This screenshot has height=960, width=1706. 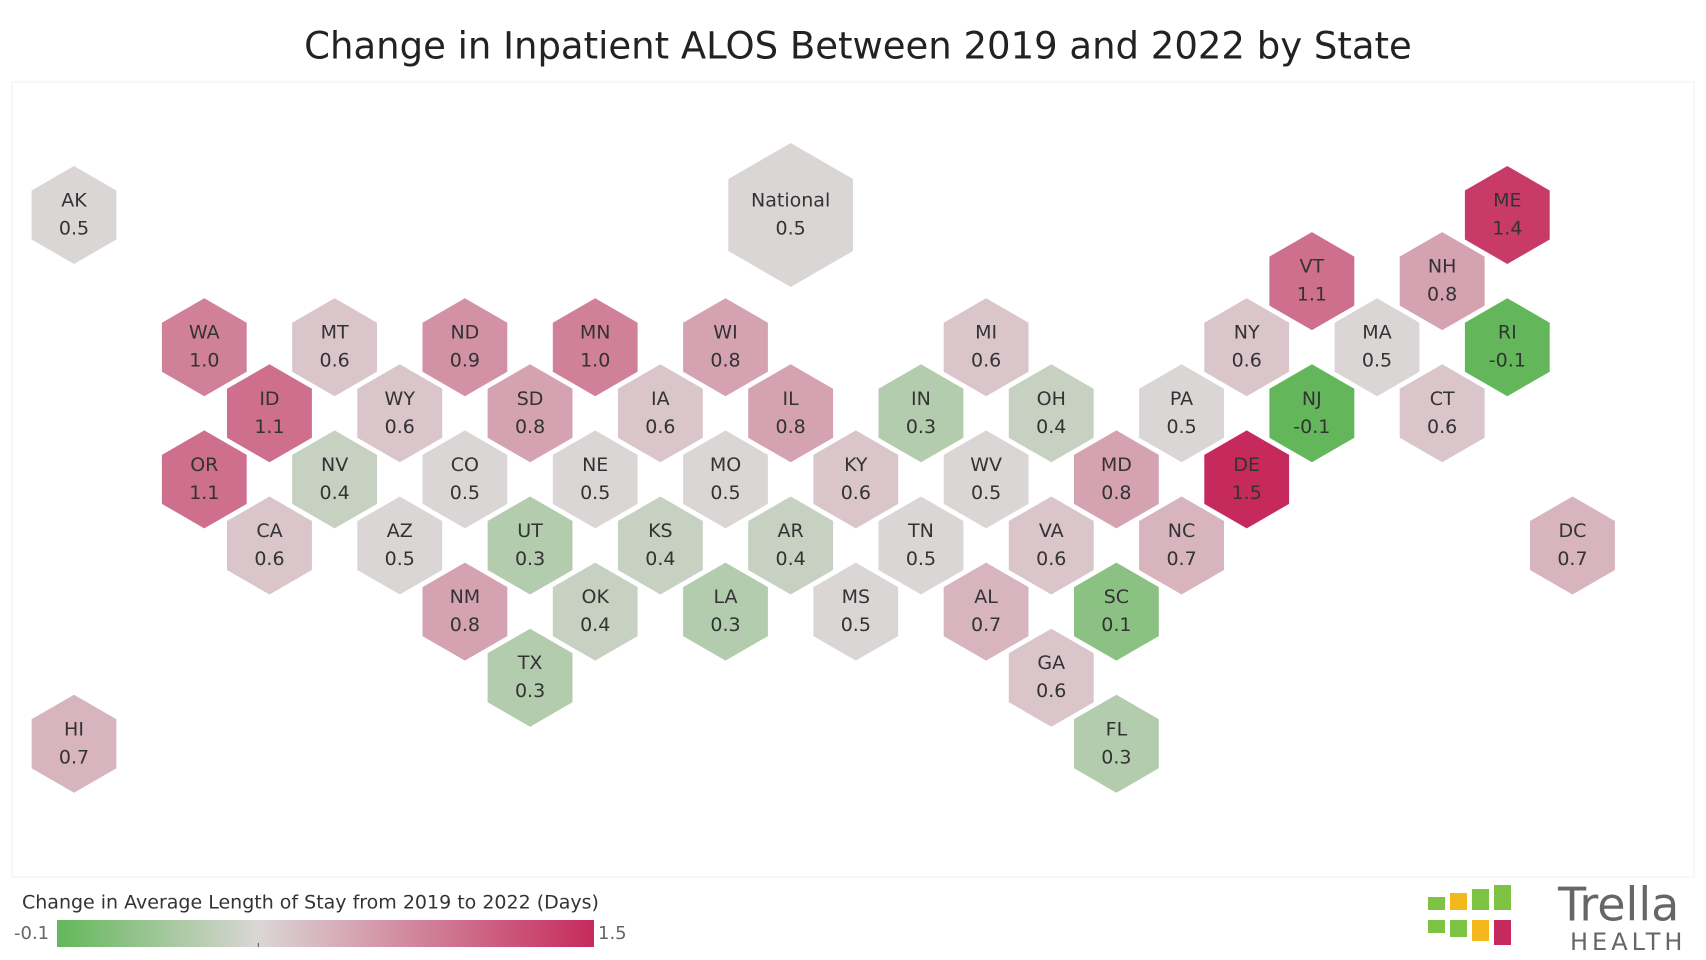 What do you see at coordinates (1507, 201) in the screenshot?
I see `hex-label: ME` at bounding box center [1507, 201].